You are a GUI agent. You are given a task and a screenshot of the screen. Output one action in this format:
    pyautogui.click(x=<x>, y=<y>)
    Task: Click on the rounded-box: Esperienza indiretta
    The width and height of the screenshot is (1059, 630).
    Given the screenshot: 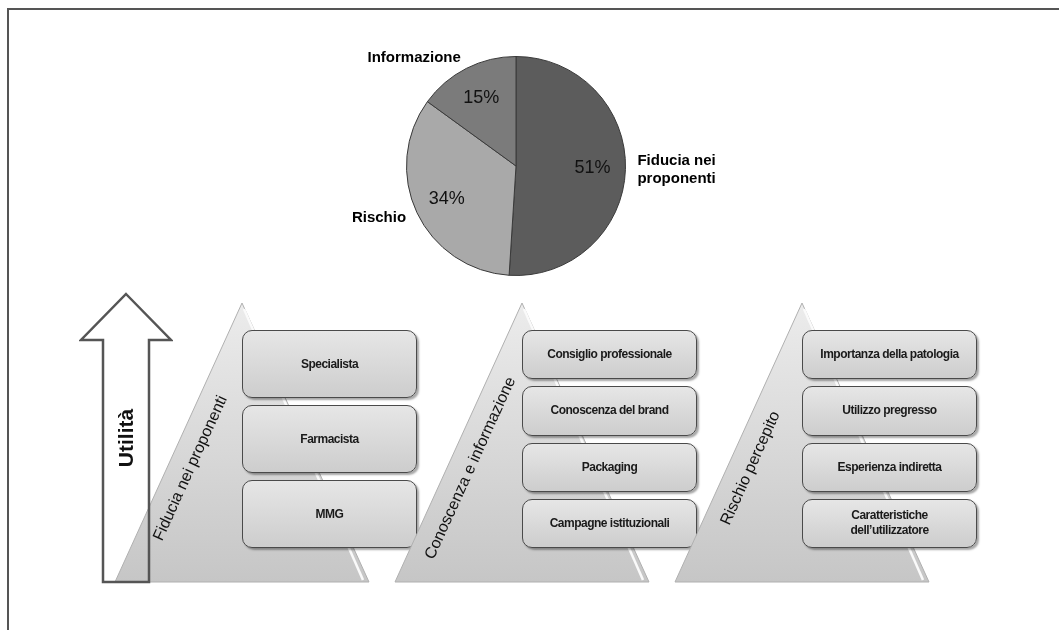 What is the action you would take?
    pyautogui.click(x=889, y=467)
    